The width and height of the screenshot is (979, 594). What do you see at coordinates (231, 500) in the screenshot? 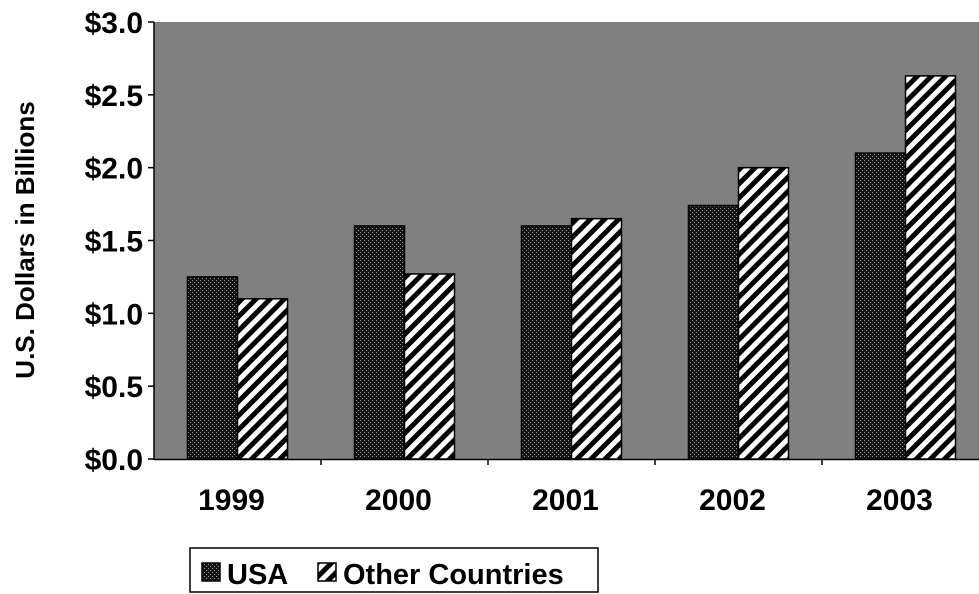
I see `x-category-label: 1999` at bounding box center [231, 500].